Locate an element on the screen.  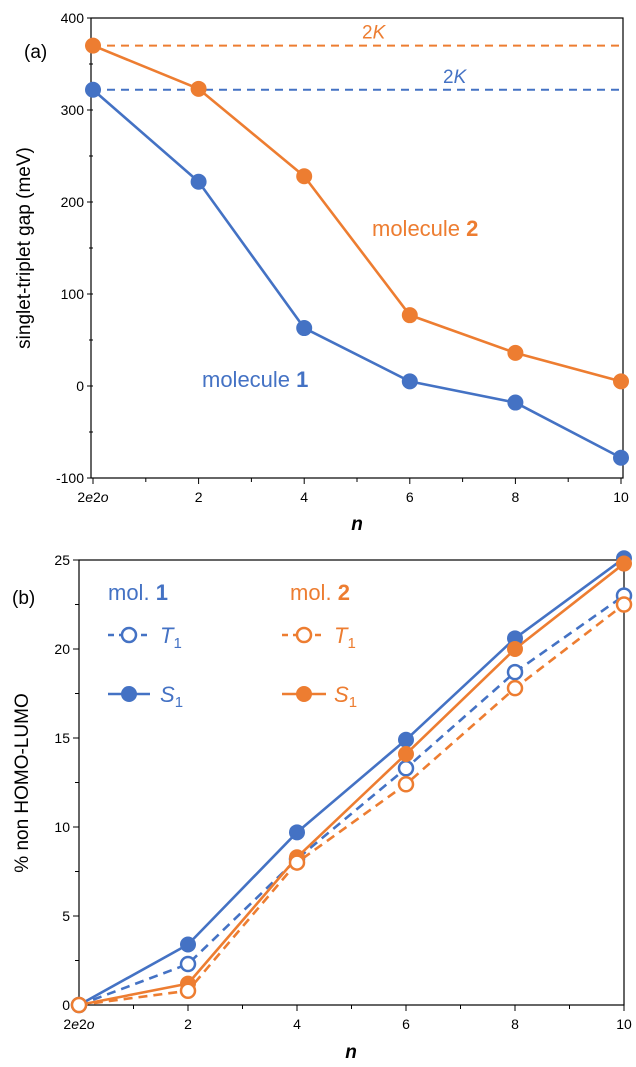
legend-mol2-prefix: mol. is located at coordinates (314, 592).